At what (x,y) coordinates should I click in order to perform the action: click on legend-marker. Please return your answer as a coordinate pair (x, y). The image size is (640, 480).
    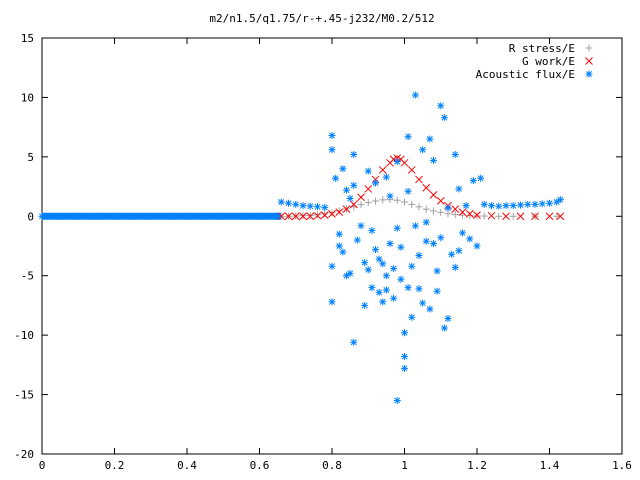
    Looking at the image, I should click on (589, 74).